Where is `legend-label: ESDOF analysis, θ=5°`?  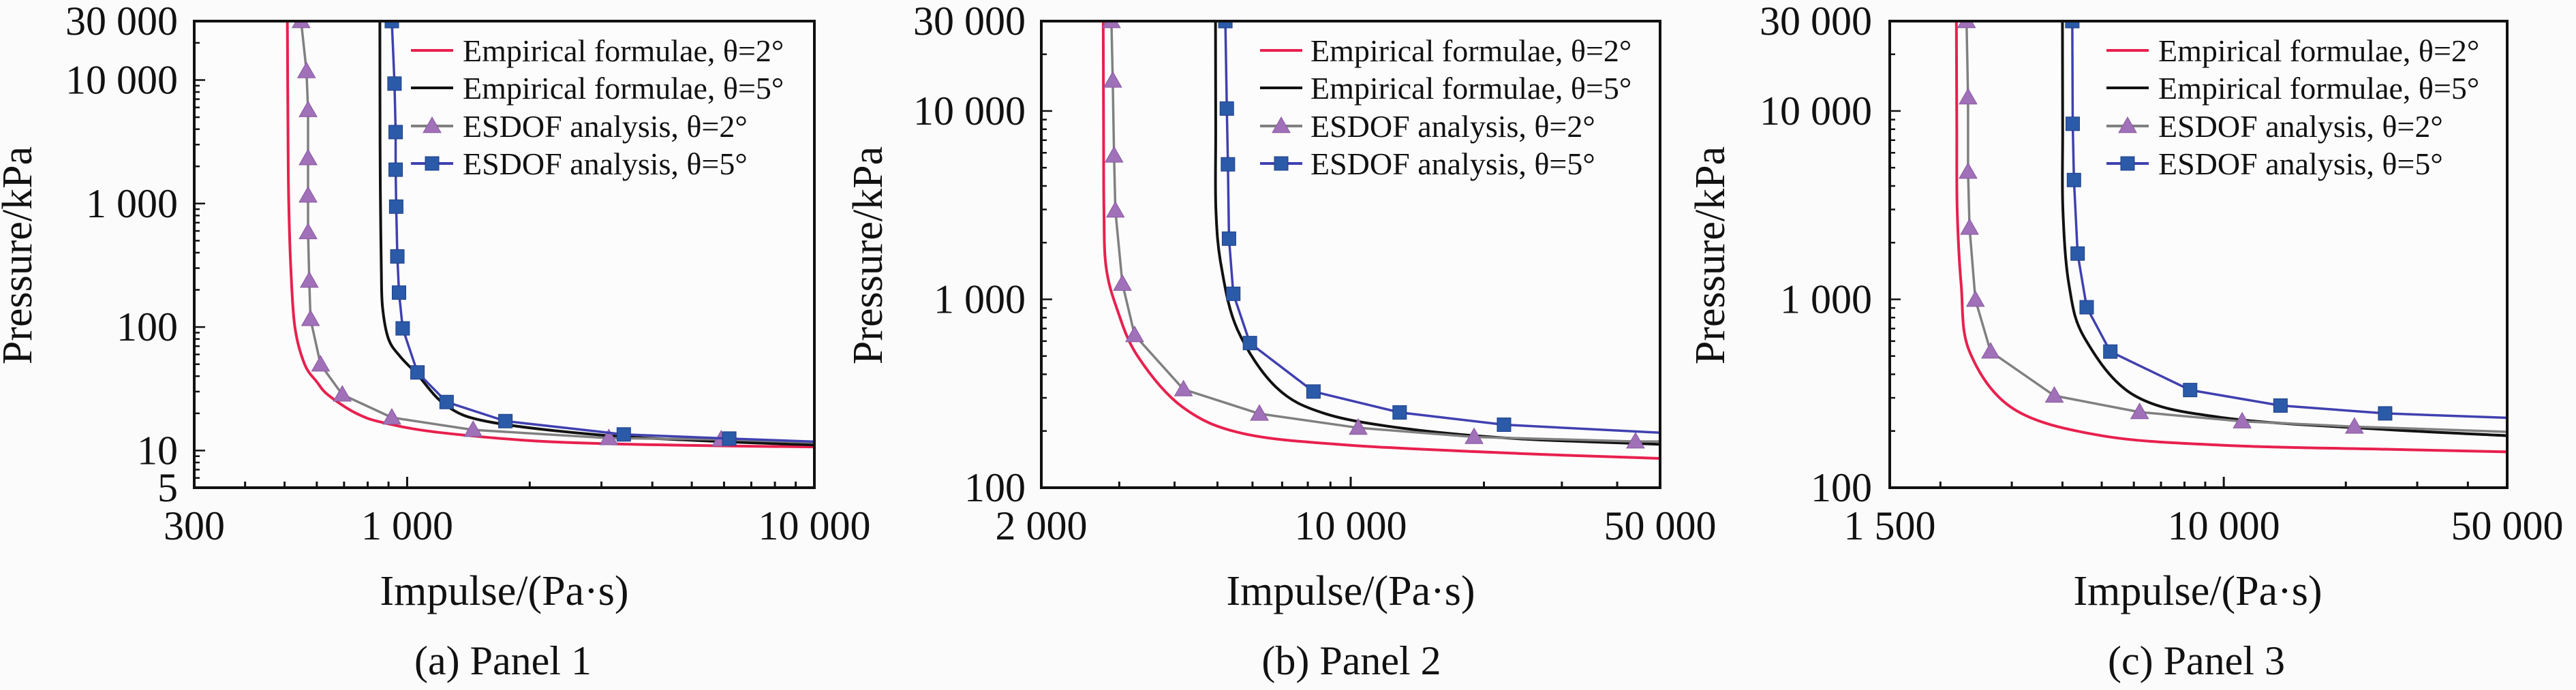 legend-label: ESDOF analysis, θ=5° is located at coordinates (2300, 163).